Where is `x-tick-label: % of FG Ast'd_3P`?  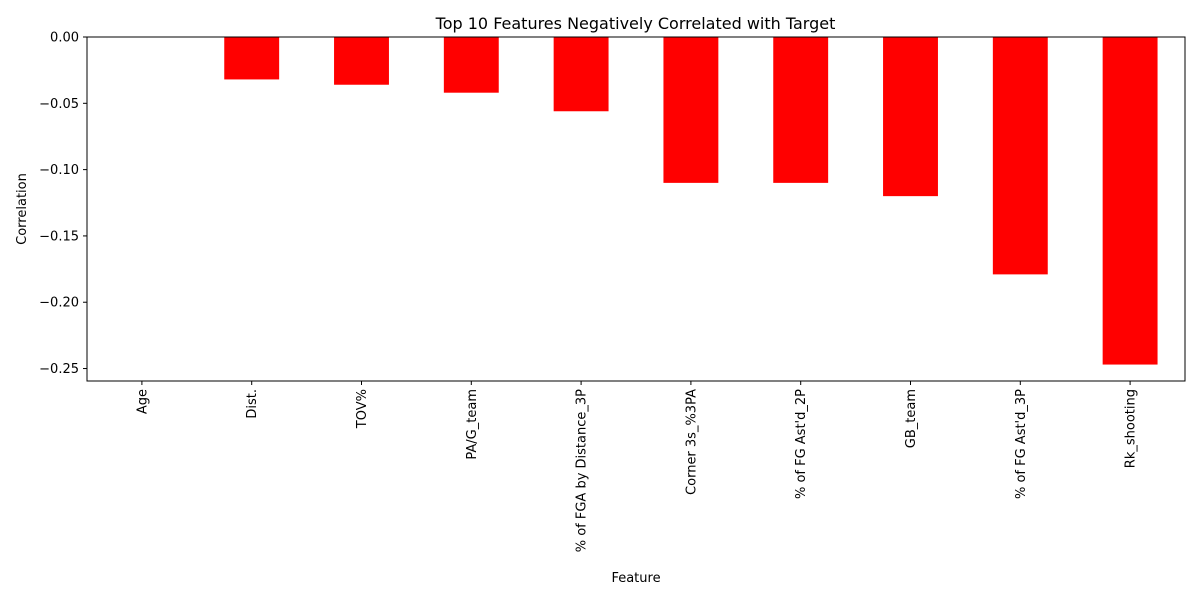 x-tick-label: % of FG Ast'd_3P is located at coordinates (1021, 444).